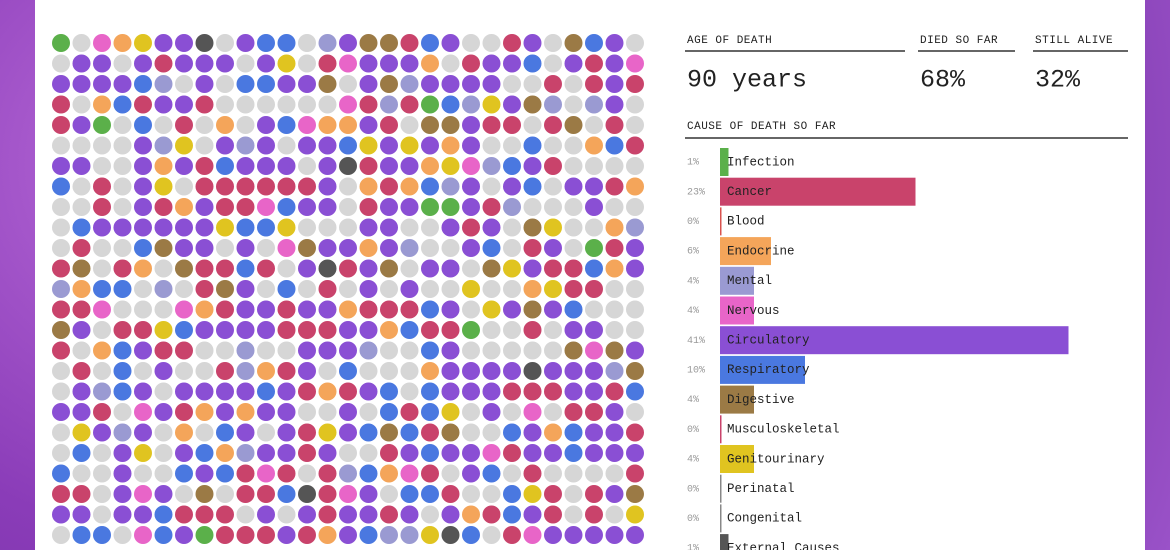  I want to click on age-header: AGE OF DEATH, so click(729, 41).